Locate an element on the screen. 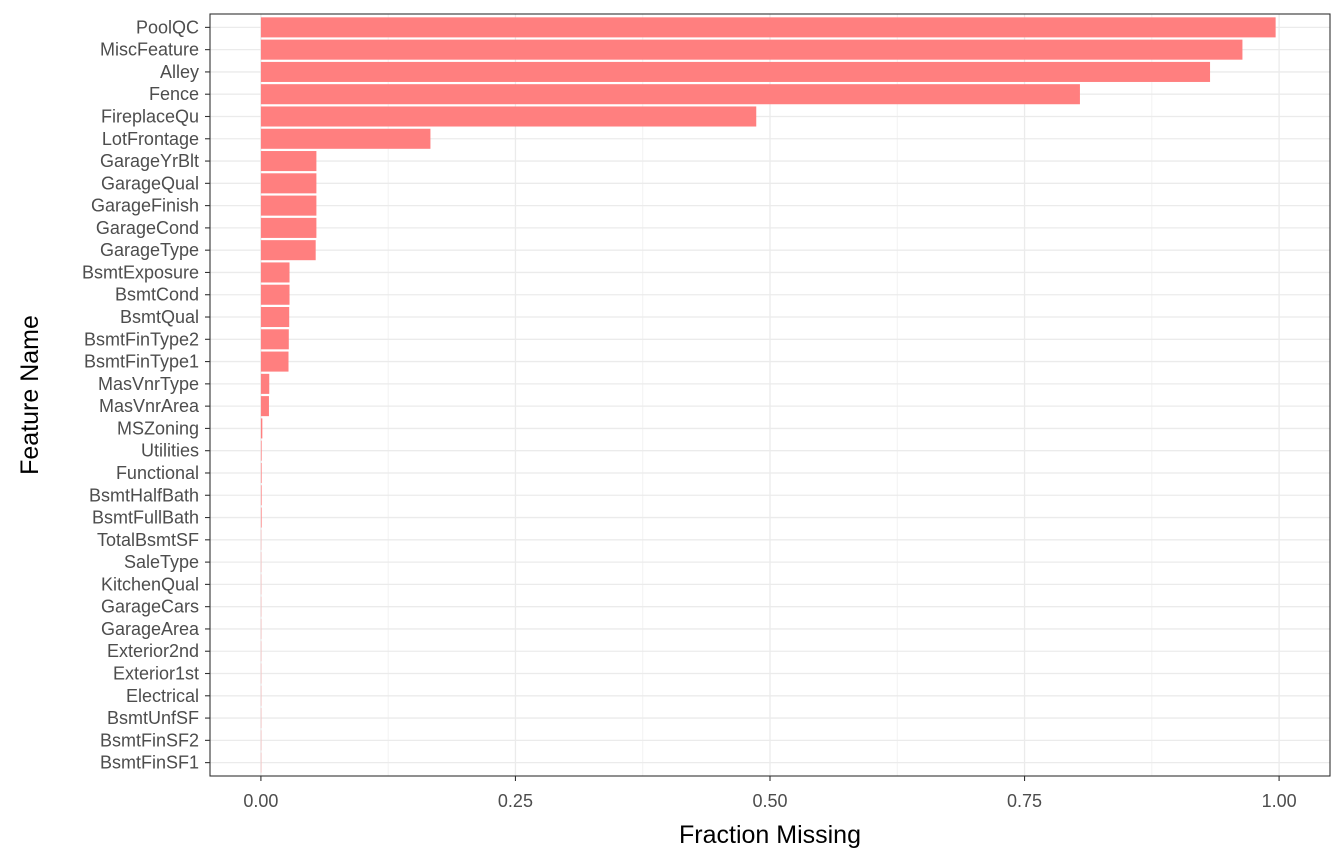 The image size is (1344, 864). x-tick-label: 0.00 is located at coordinates (260, 801).